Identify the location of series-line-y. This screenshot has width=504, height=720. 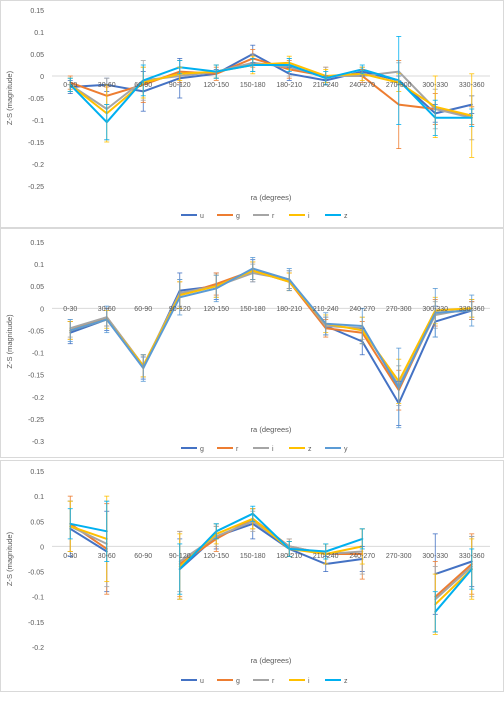
(271, 328).